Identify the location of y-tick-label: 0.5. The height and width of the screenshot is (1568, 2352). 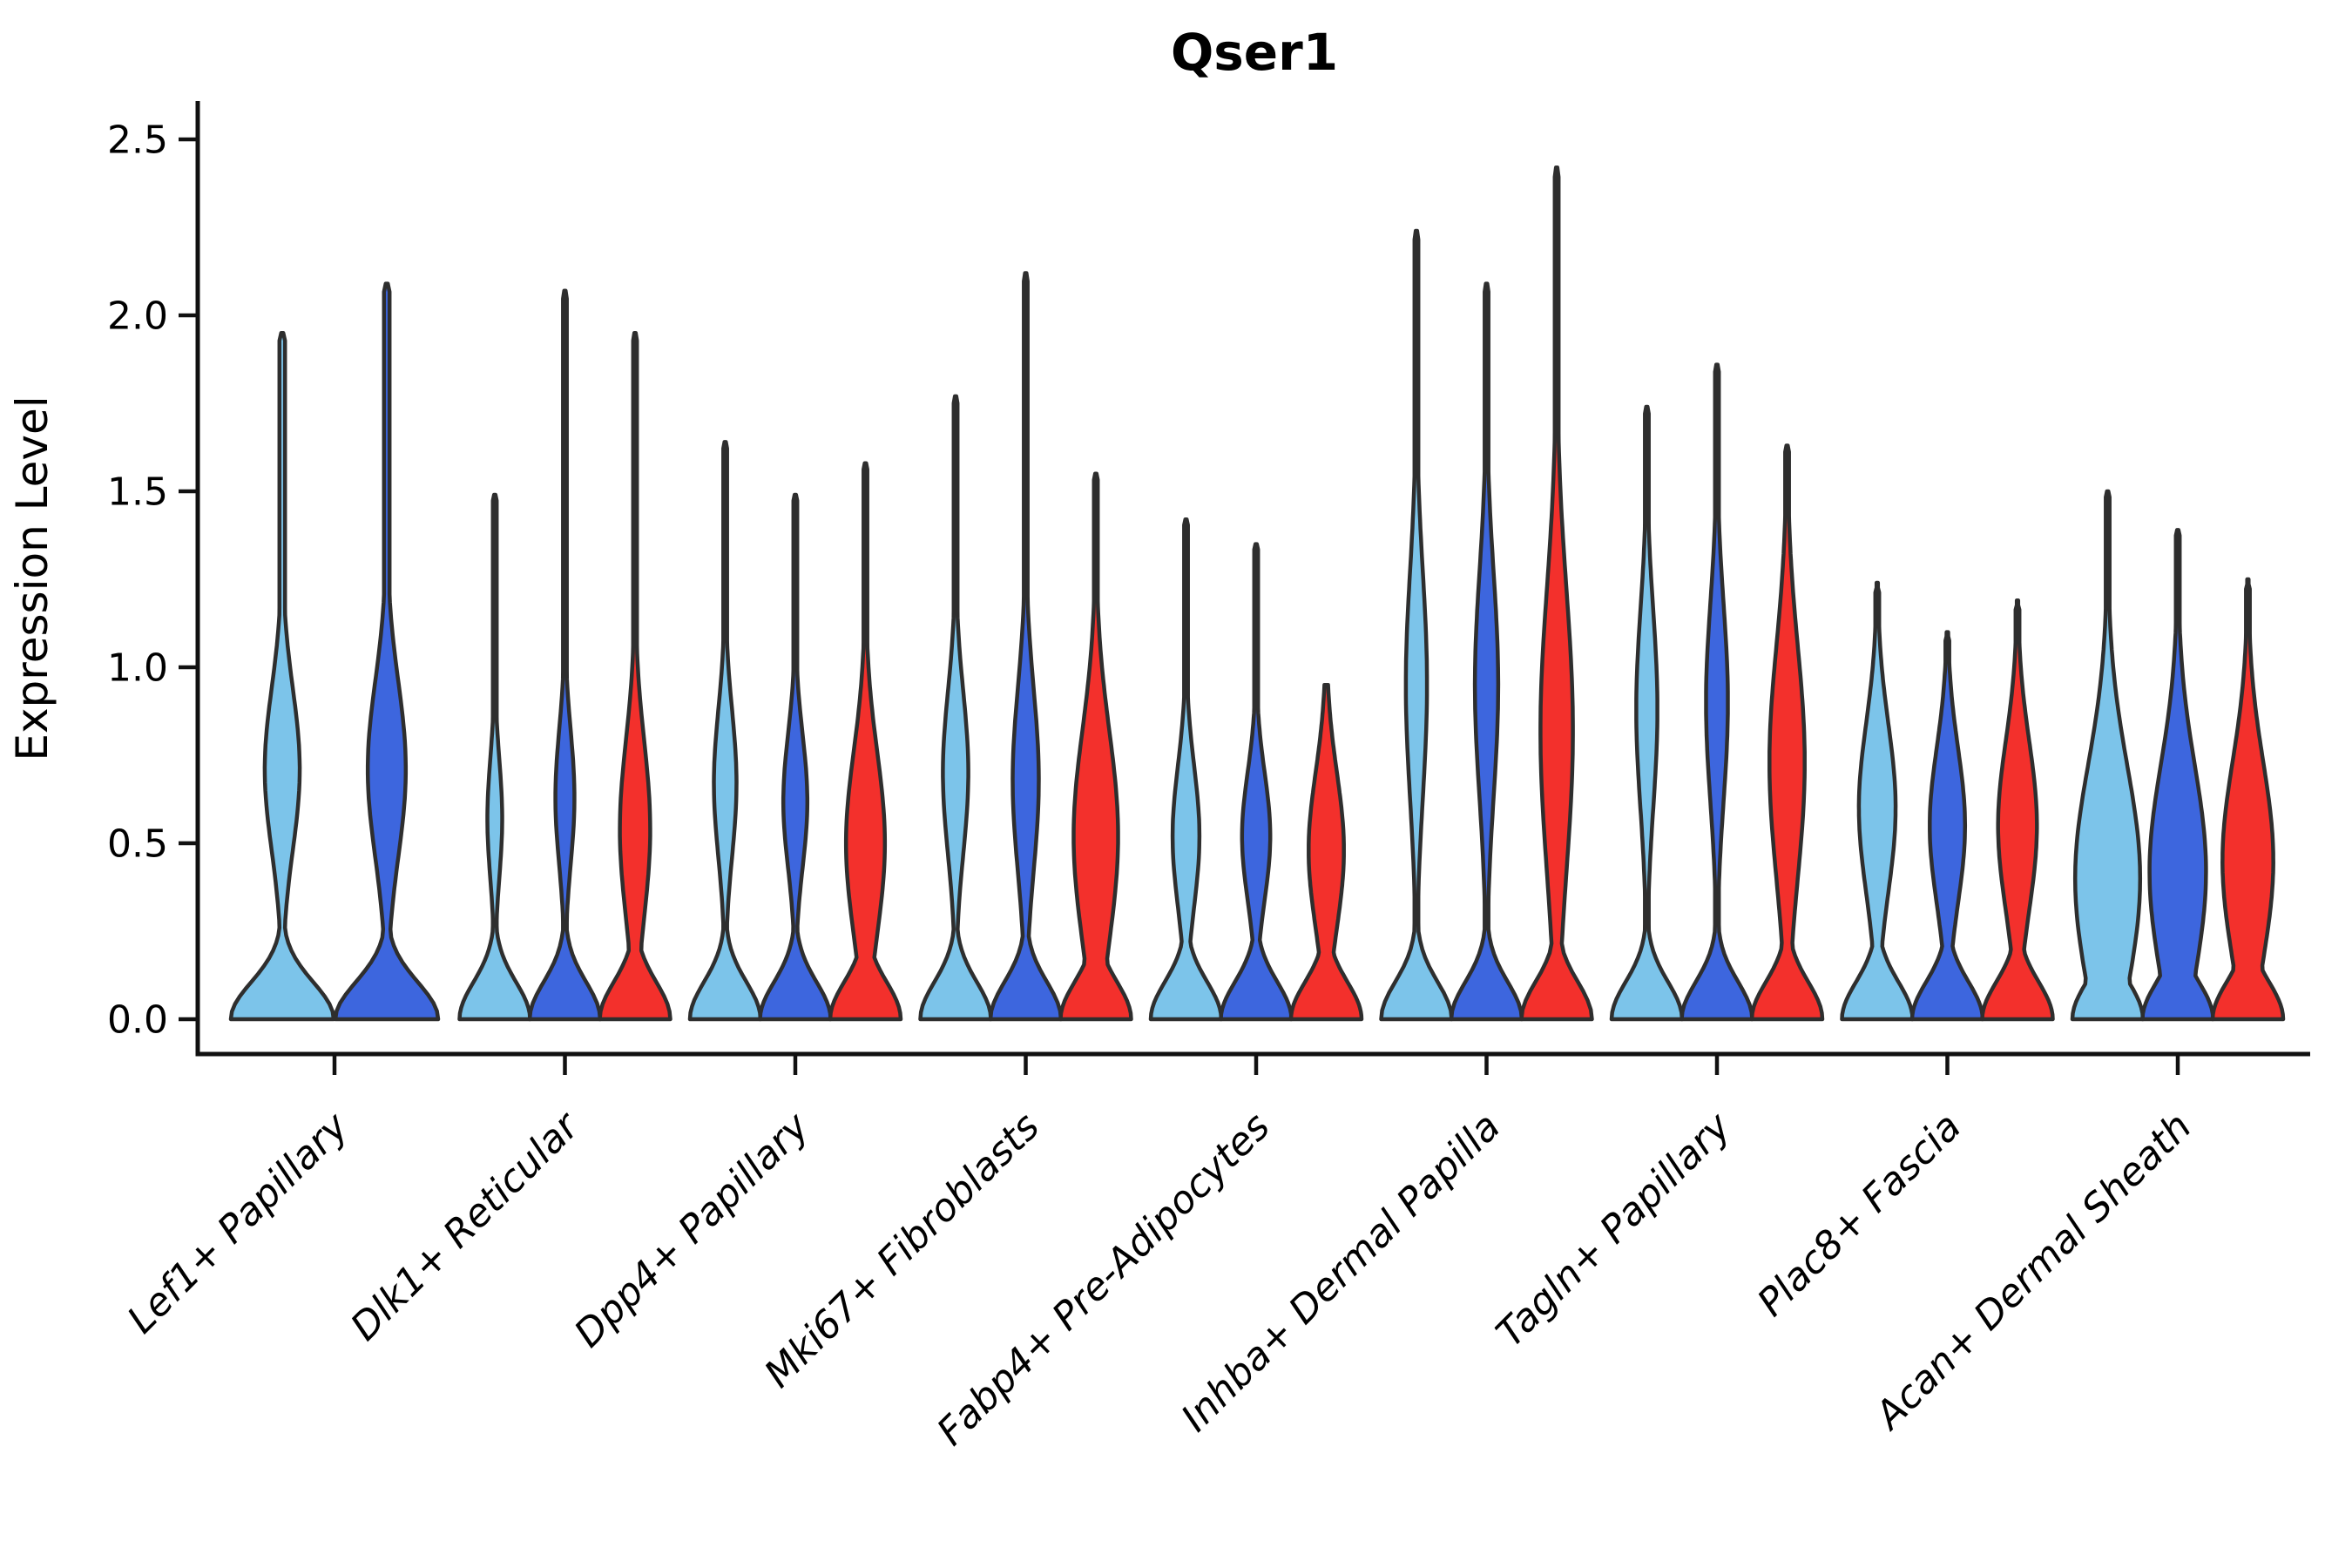
(137, 844).